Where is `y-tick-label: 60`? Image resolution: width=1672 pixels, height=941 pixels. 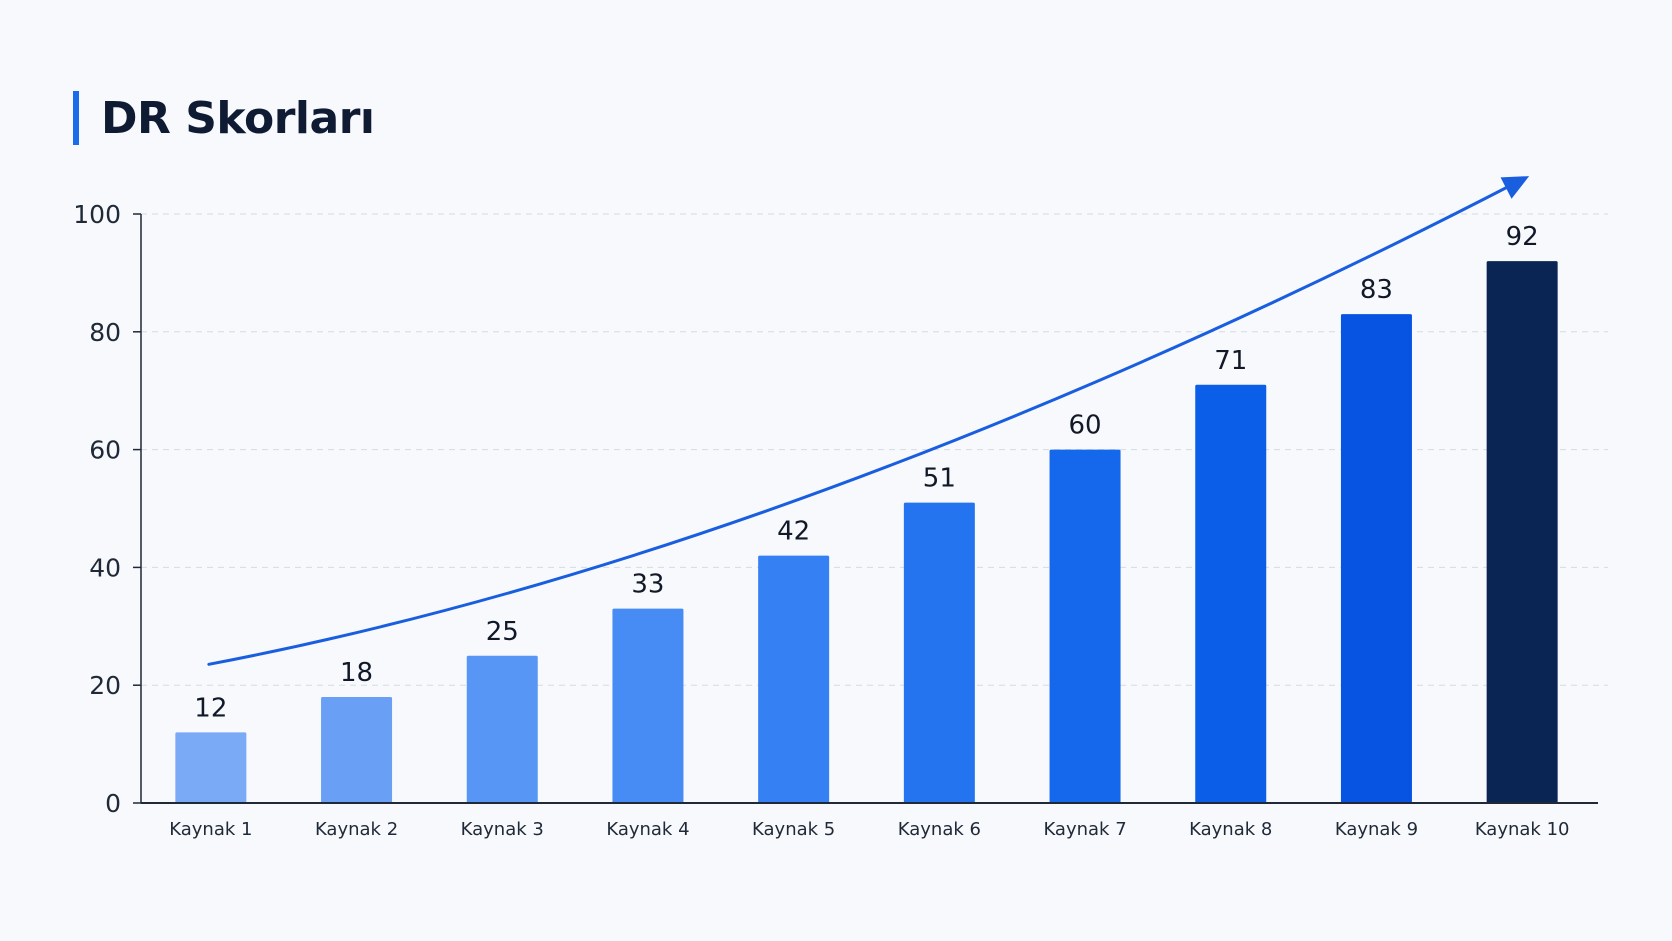
y-tick-label: 60 is located at coordinates (105, 450).